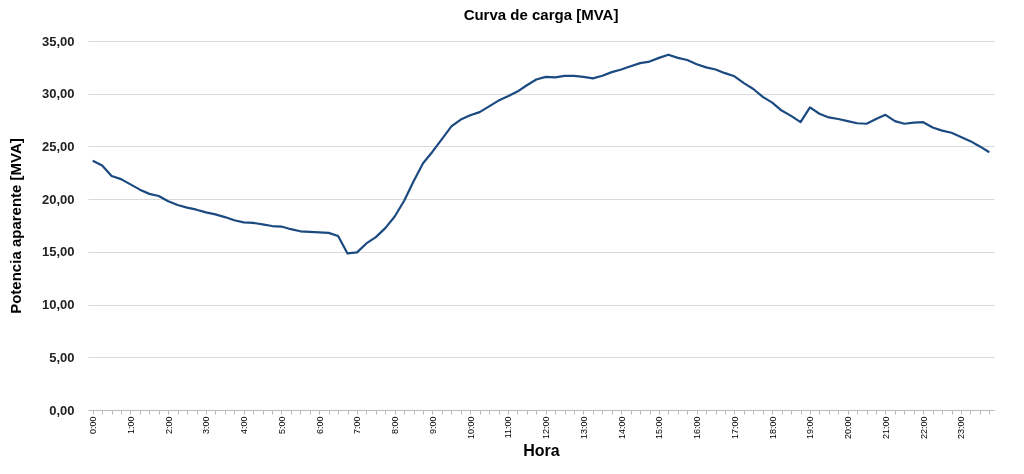  What do you see at coordinates (62, 357) in the screenshot?
I see `y-tick-label: 5,00` at bounding box center [62, 357].